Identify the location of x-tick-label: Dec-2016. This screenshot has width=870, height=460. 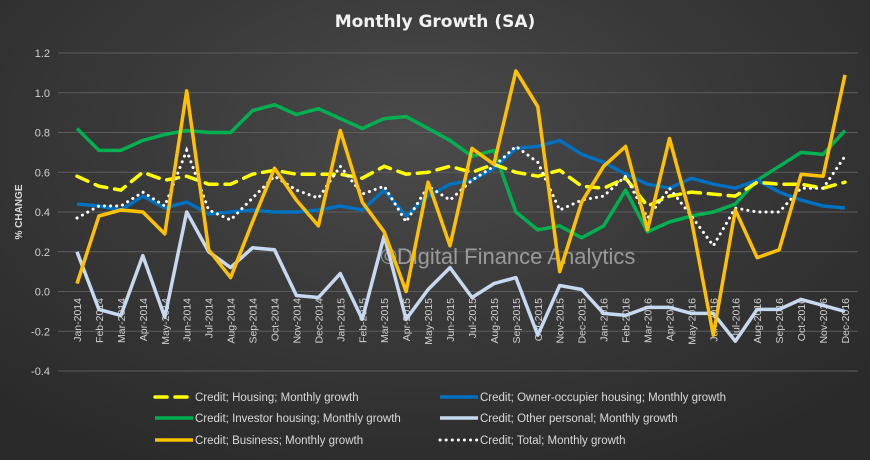
(846, 321).